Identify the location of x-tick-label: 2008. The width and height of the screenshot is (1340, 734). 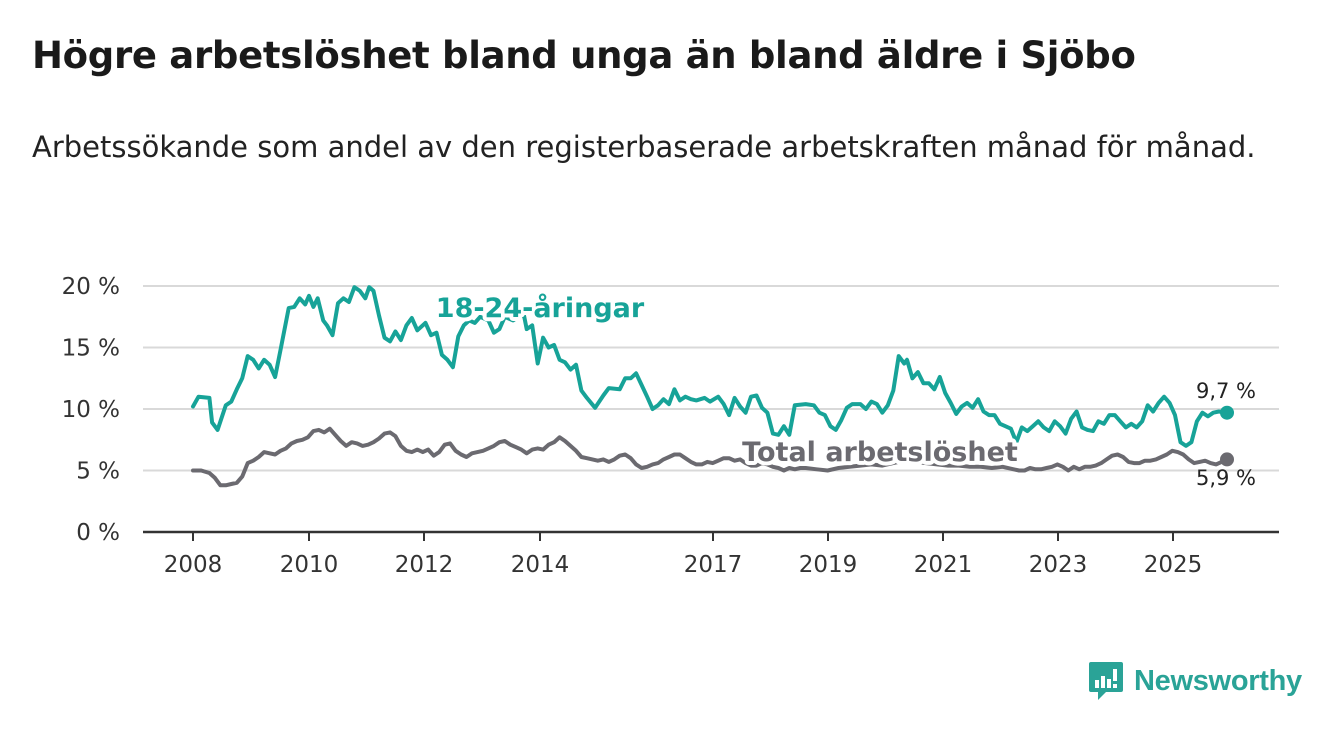
(193, 565).